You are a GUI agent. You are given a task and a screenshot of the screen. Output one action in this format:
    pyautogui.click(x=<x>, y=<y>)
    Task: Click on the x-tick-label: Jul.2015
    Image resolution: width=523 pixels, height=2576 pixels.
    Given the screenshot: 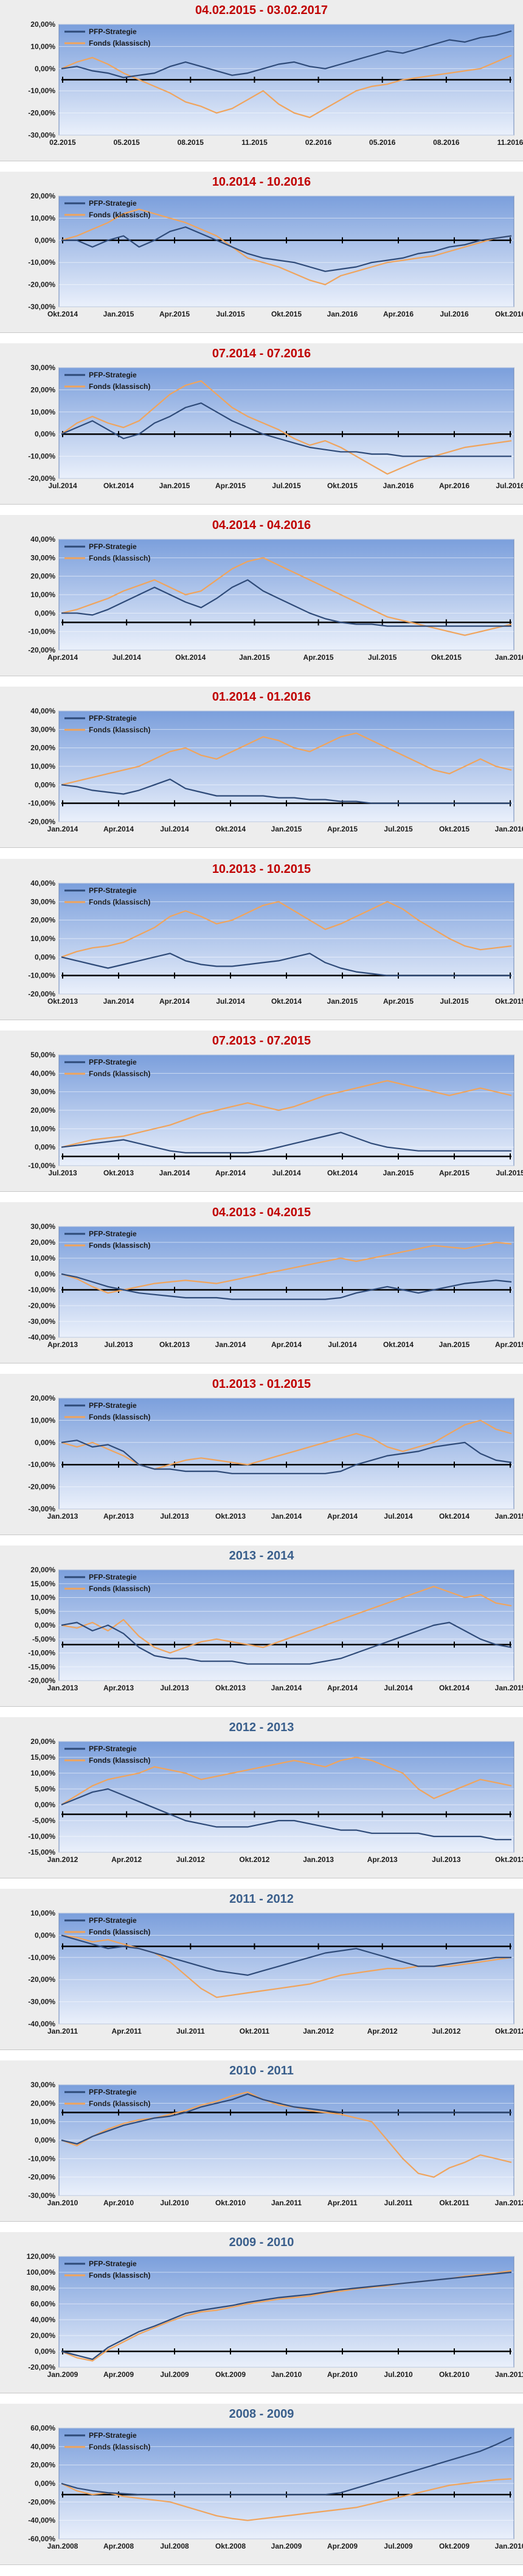 What is the action you would take?
    pyautogui.click(x=454, y=1001)
    